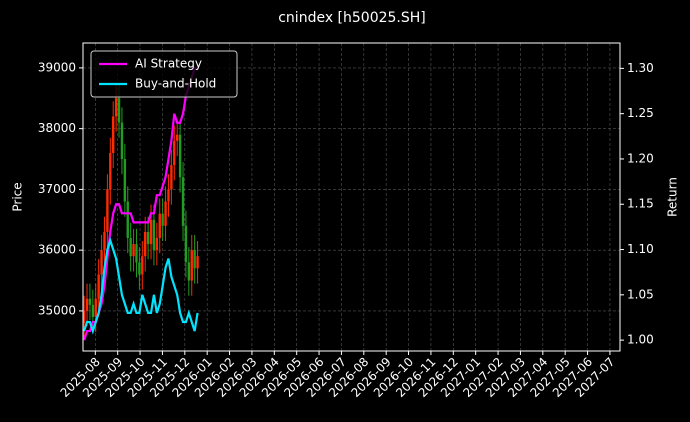  What do you see at coordinates (640, 294) in the screenshot?
I see `y2-tick-label: 1.05` at bounding box center [640, 294].